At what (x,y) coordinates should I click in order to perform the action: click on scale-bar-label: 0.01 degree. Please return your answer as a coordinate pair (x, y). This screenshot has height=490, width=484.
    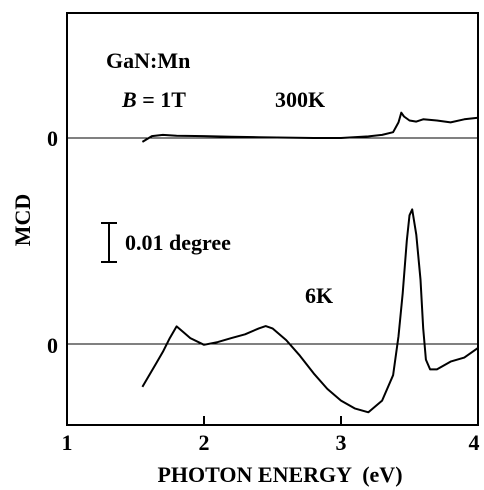
    Looking at the image, I should click on (178, 242).